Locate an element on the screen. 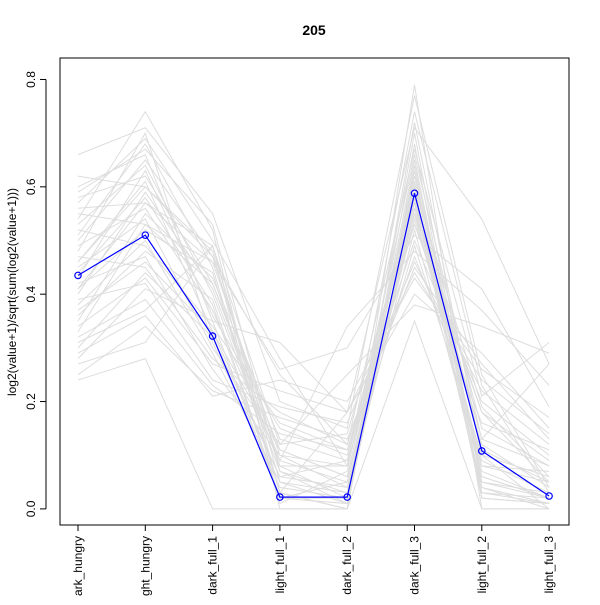  x-tick-label-8: light_full_3 is located at coordinates (549, 565).